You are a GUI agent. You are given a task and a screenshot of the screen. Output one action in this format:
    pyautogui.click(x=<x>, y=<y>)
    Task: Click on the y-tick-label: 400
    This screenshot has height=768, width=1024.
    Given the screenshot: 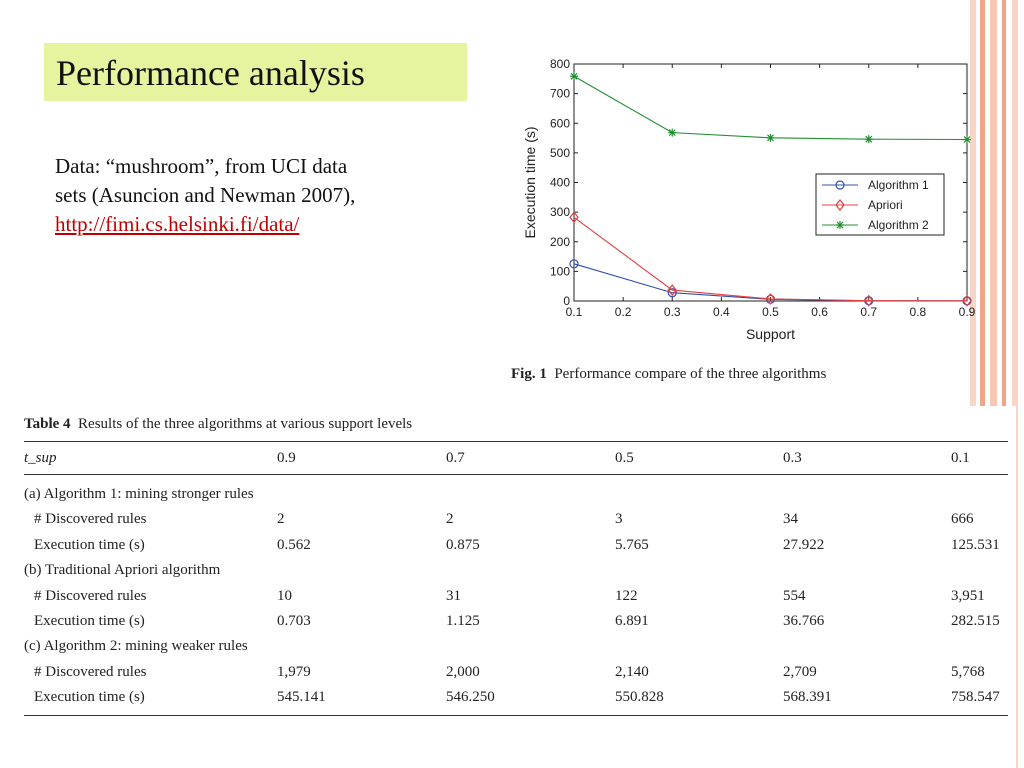 What is the action you would take?
    pyautogui.click(x=560, y=183)
    